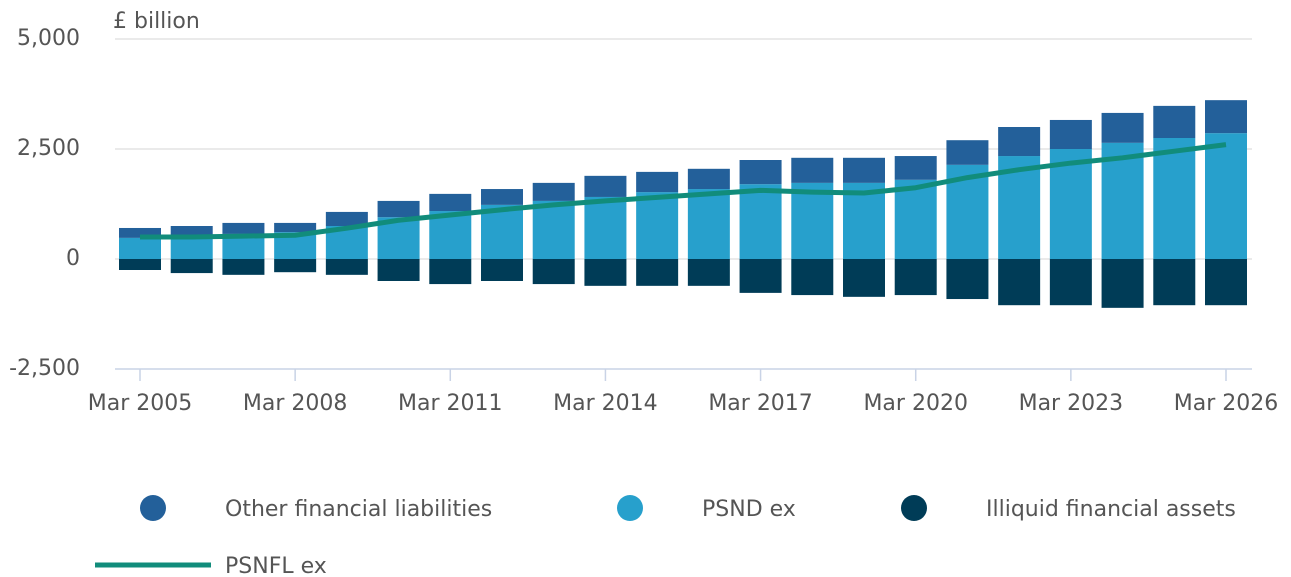 The width and height of the screenshot is (1291, 577). I want to click on y-tick-label: 5,000, so click(48, 38).